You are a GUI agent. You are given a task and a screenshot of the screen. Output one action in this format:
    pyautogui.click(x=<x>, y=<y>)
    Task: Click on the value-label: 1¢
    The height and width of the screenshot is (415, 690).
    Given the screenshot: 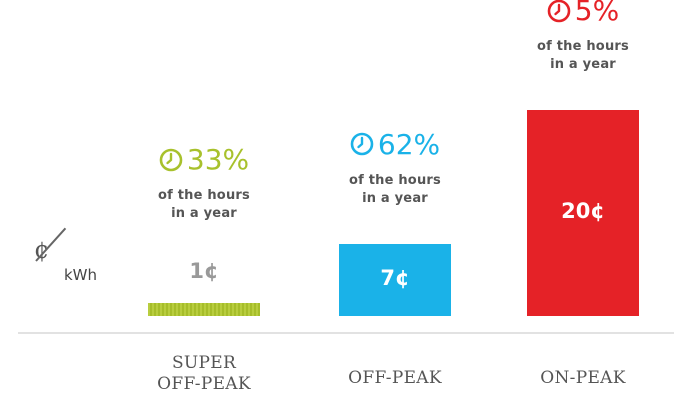 What is the action you would take?
    pyautogui.click(x=204, y=271)
    